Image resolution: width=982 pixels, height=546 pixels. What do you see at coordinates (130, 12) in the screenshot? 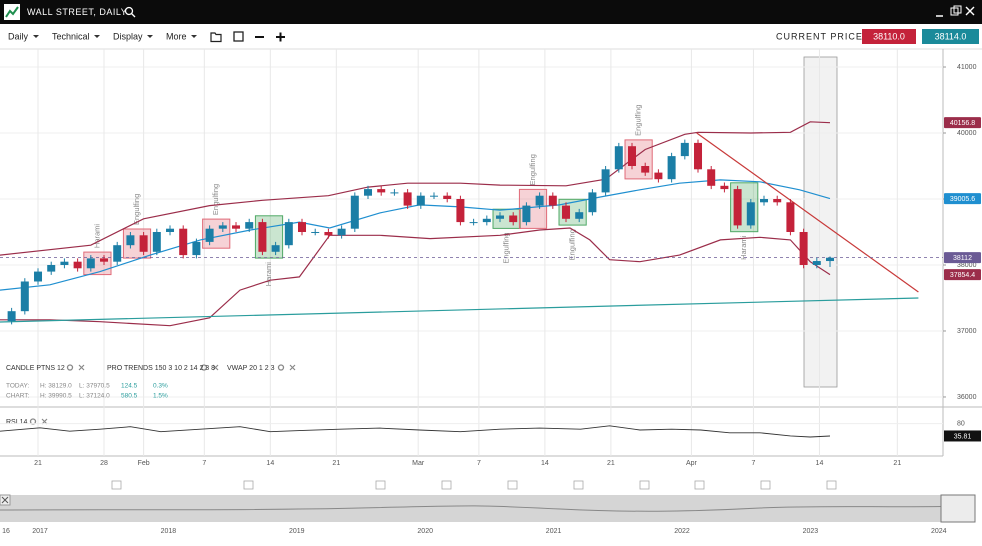
I see `search-button` at bounding box center [130, 12].